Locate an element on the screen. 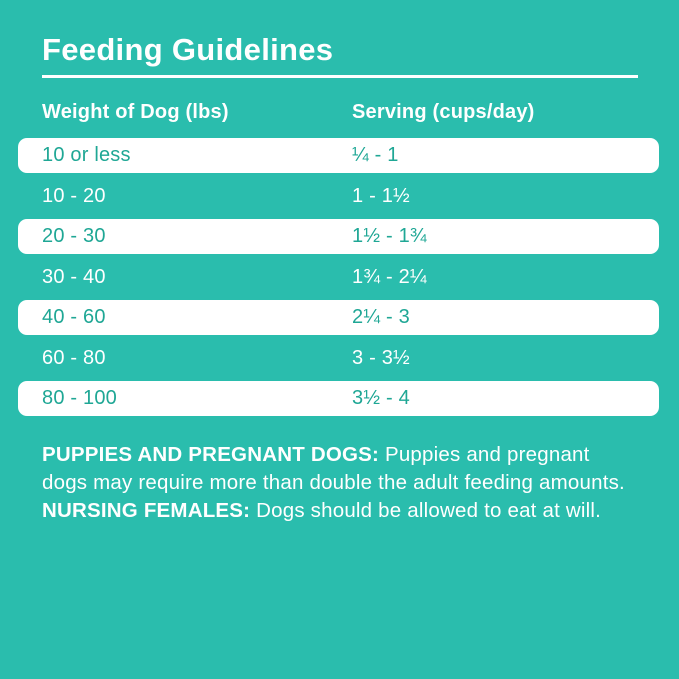  table-row: 30 - 40 1¾ - 2¼ is located at coordinates (338, 277).